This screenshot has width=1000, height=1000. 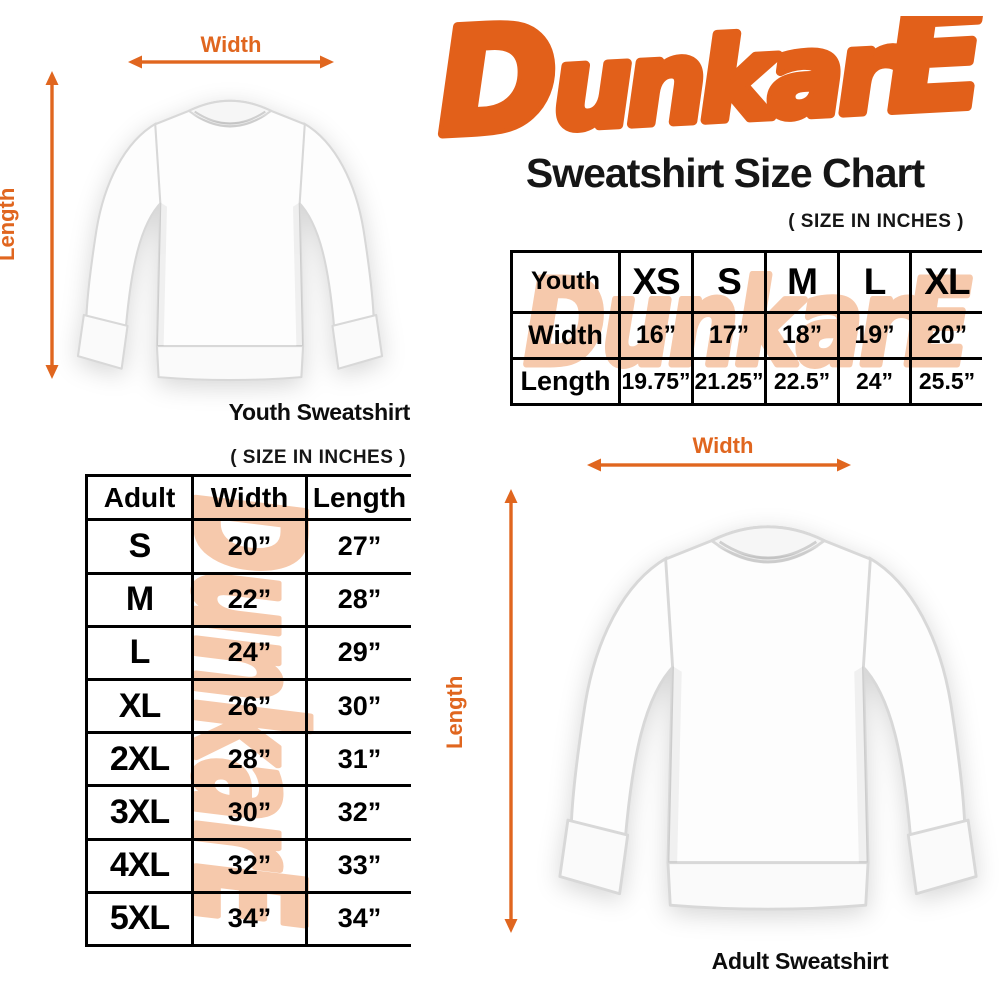 I want to click on table-row: 3XL 30” 32”, so click(x=248, y=812).